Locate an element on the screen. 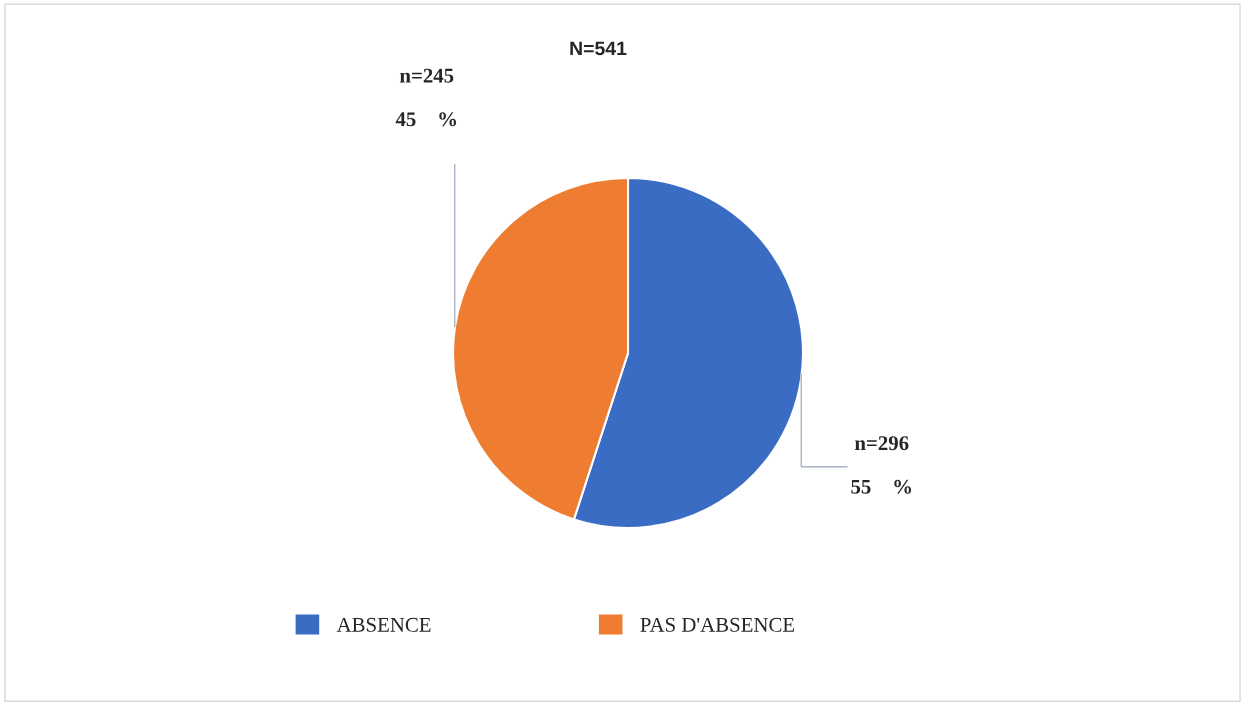 This screenshot has width=1245, height=704. legend-label: PAS D'ABSENCE is located at coordinates (717, 624).